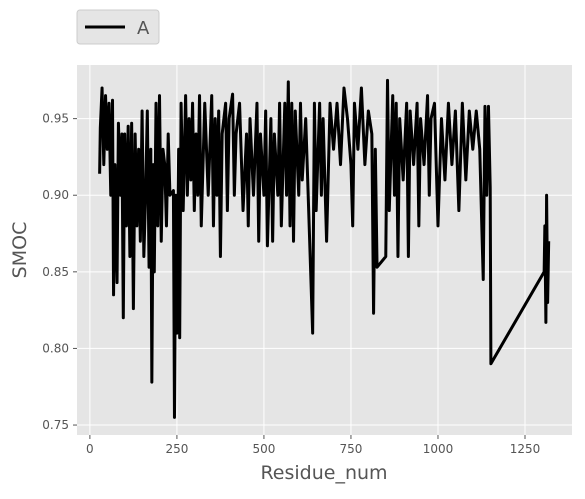  What do you see at coordinates (263, 449) in the screenshot?
I see `x-tick-label: 500` at bounding box center [263, 449].